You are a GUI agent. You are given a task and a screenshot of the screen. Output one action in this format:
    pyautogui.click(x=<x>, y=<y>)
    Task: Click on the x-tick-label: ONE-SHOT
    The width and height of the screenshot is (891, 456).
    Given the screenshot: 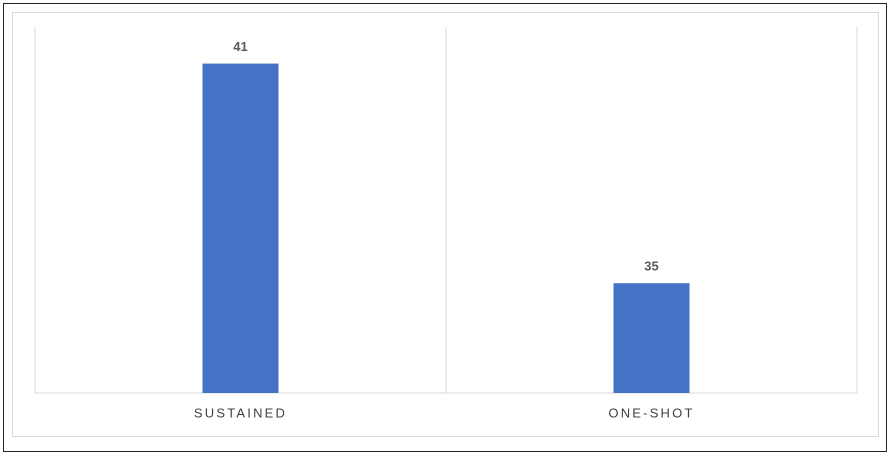 What is the action you would take?
    pyautogui.click(x=651, y=412)
    